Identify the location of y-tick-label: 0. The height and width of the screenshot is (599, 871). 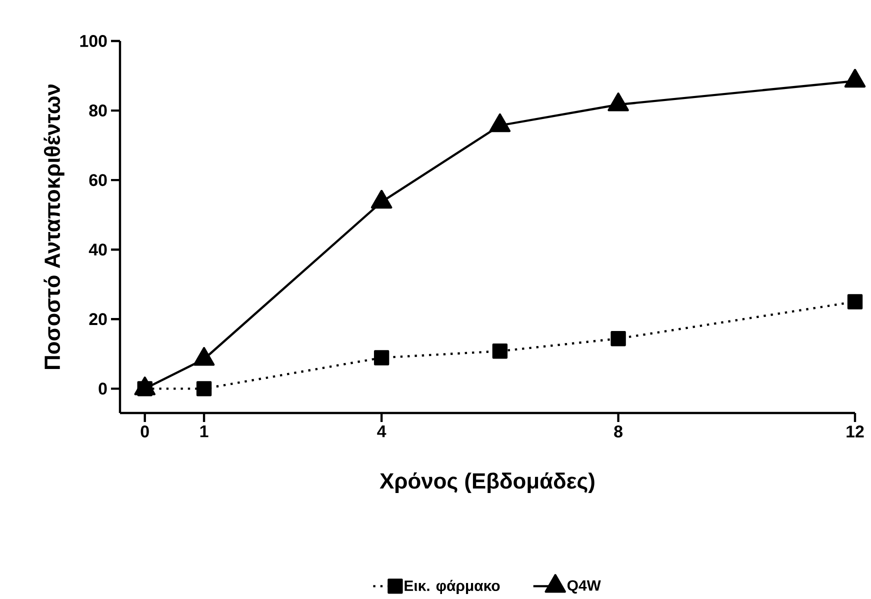
(102, 388).